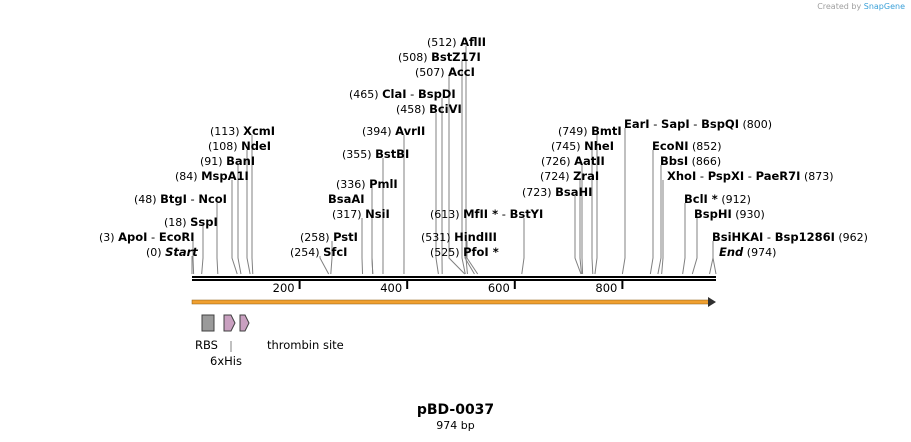  What do you see at coordinates (704, 146) in the screenshot?
I see `cut-position: (852)` at bounding box center [704, 146].